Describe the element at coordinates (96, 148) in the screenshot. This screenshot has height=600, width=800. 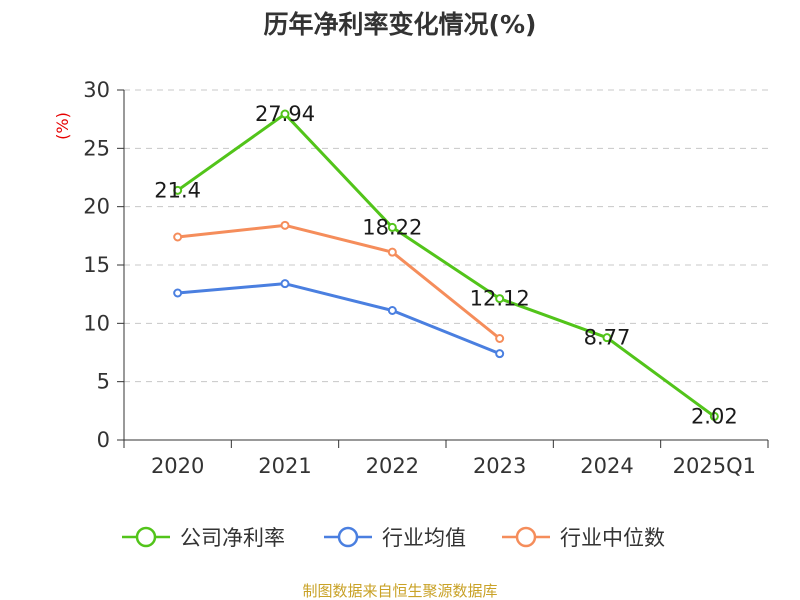
I see `y-tick-label: 25` at that location.